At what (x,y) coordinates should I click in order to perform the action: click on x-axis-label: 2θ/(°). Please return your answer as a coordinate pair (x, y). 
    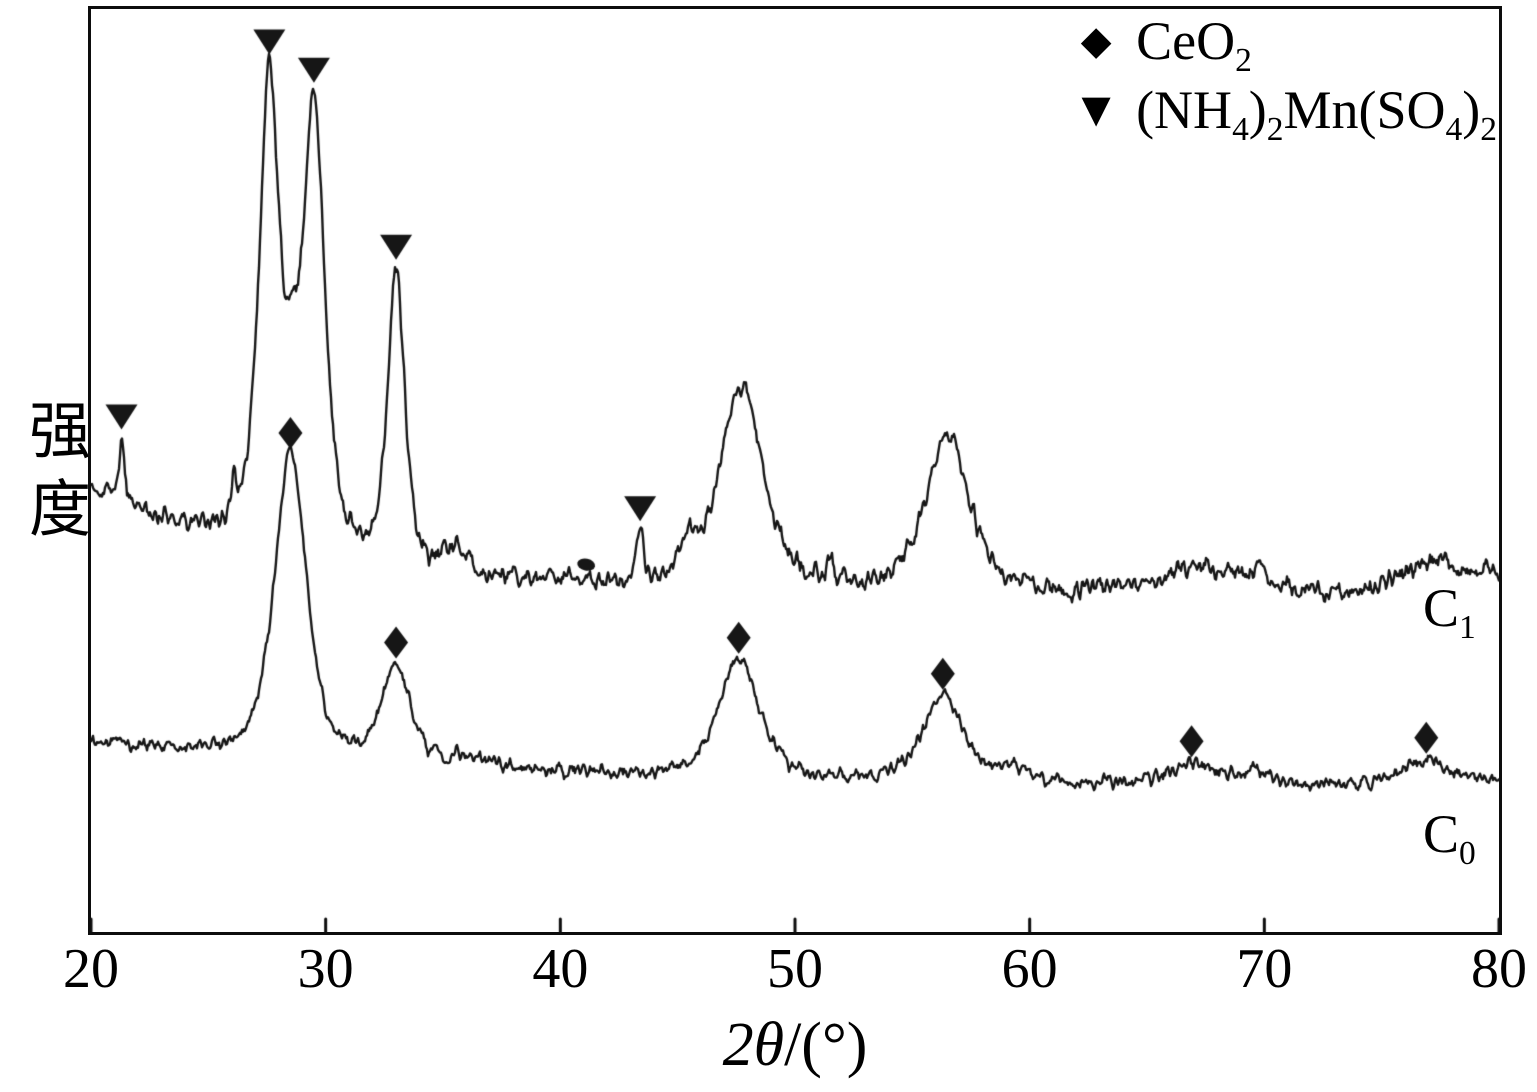
    Looking at the image, I should click on (795, 1045).